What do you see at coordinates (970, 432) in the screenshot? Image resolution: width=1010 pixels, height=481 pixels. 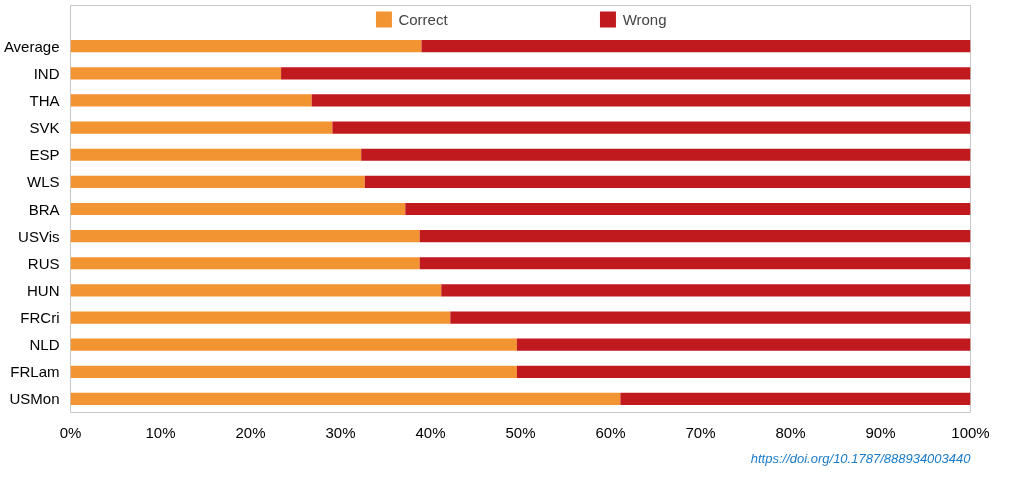 I see `x-tick-label: 100%` at bounding box center [970, 432].